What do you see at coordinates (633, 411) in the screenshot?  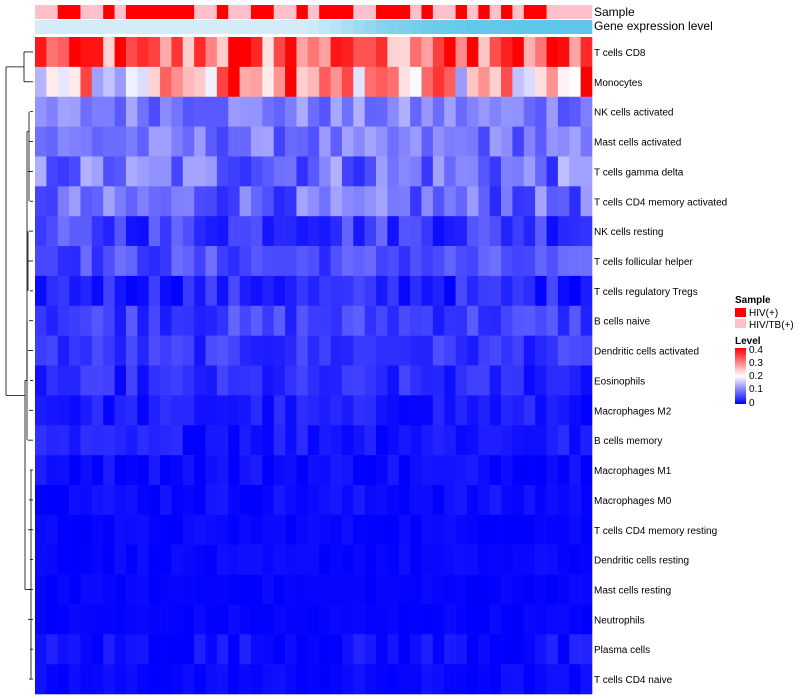 I see `row-label: Macrophages M2` at bounding box center [633, 411].